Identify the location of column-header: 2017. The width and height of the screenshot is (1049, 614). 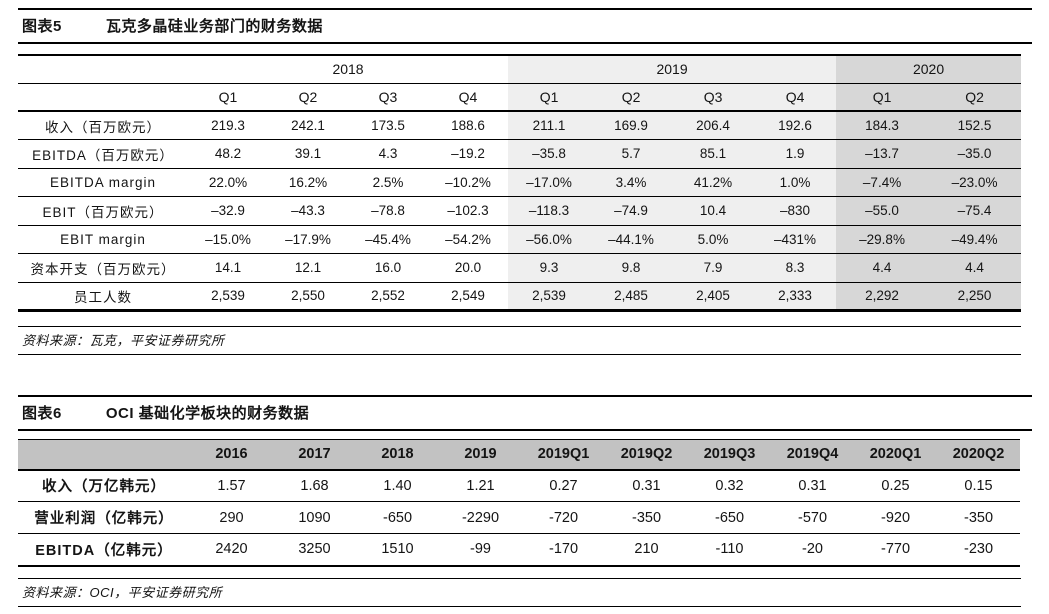
(314, 455).